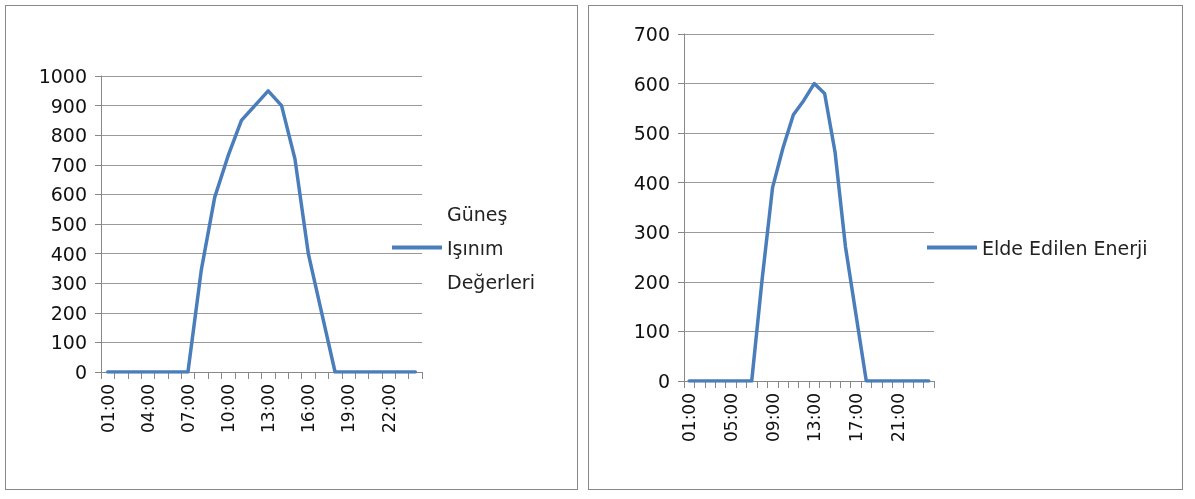  Describe the element at coordinates (147, 408) in the screenshot. I see `x-tick-label: 04:00` at that location.